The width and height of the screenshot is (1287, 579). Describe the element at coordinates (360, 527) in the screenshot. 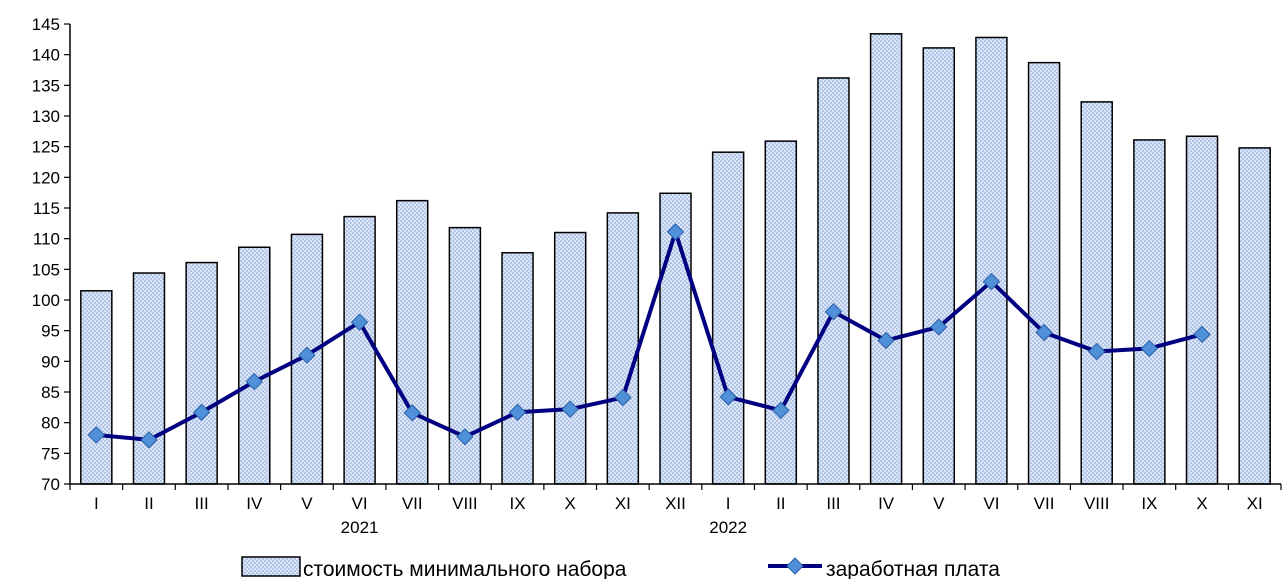

I see `x-year-label: 2021` at that location.